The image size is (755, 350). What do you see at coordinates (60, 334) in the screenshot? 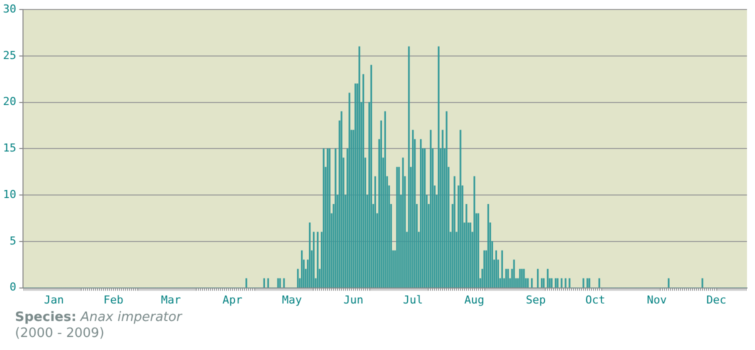
I see `text: (2000 - 2009)` at bounding box center [60, 334].